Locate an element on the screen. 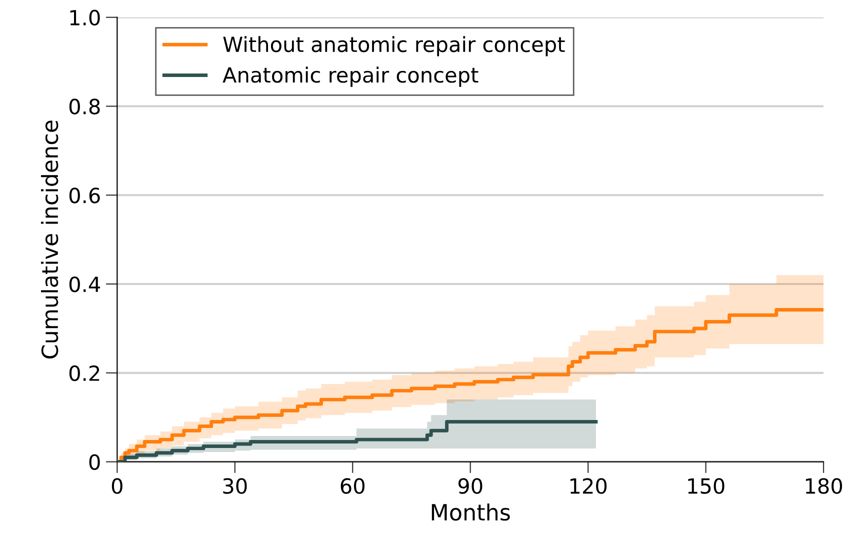  y-tick-label: 0.4 is located at coordinates (84, 284).